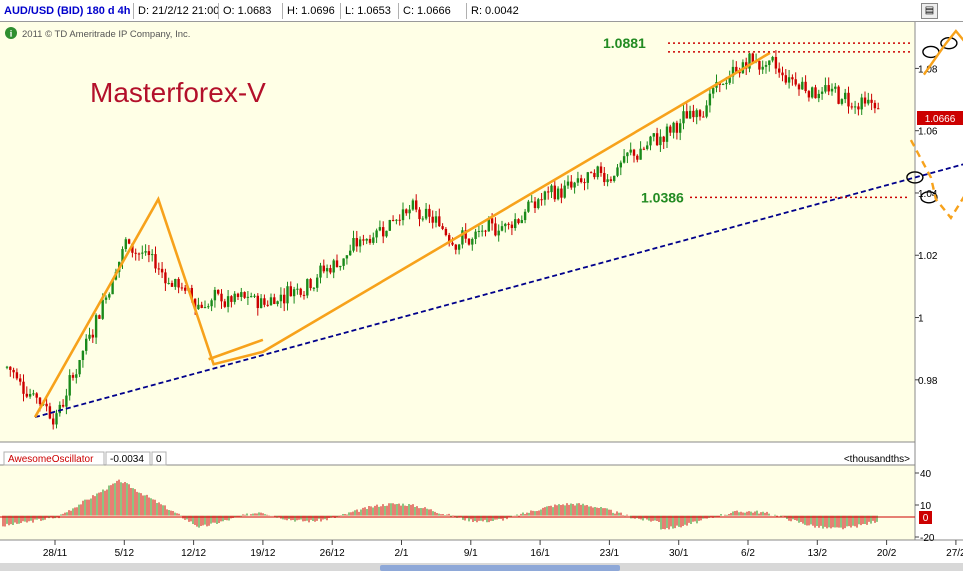  Describe the element at coordinates (236, 349) in the screenshot. I see `zigzag-extra-leg` at that location.